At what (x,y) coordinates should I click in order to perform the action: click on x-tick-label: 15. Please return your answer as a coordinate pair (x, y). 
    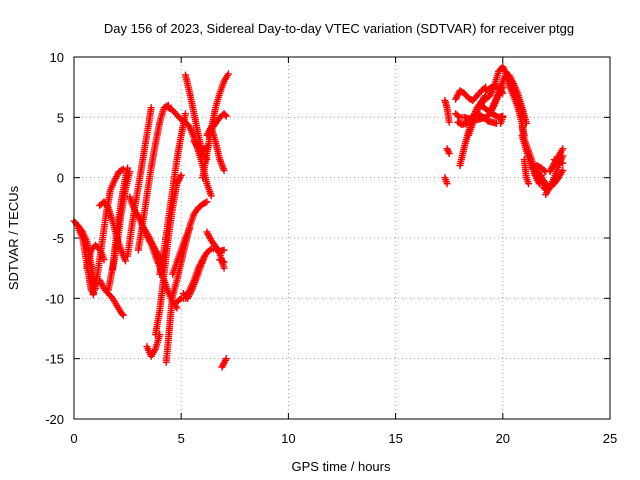
    Looking at the image, I should click on (395, 438).